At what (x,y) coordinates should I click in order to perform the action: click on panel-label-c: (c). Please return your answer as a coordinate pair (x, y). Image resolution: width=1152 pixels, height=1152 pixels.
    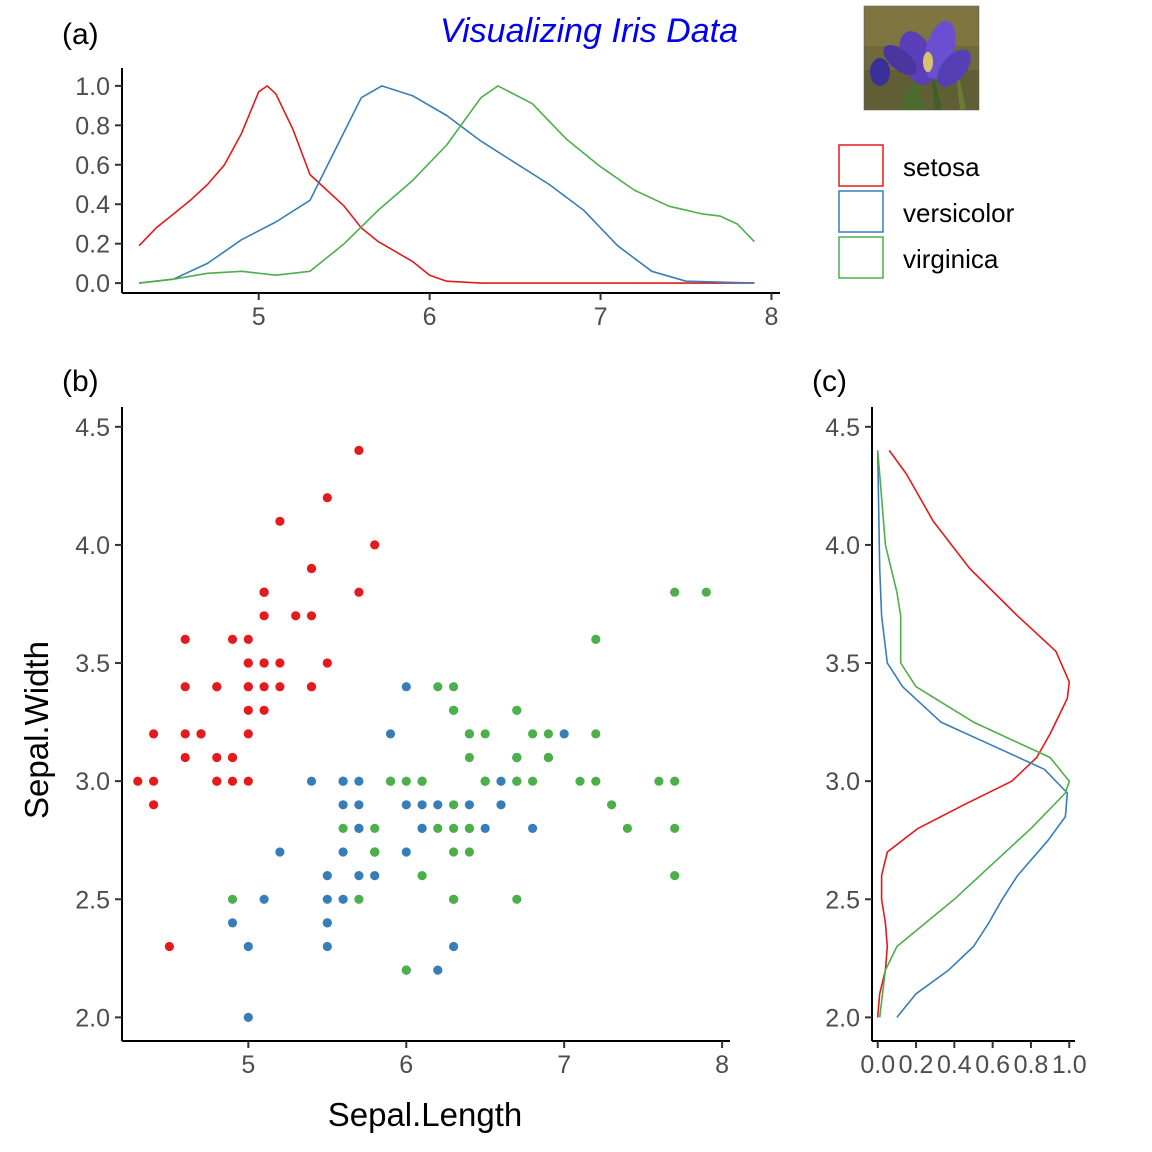
    Looking at the image, I should click on (829, 381).